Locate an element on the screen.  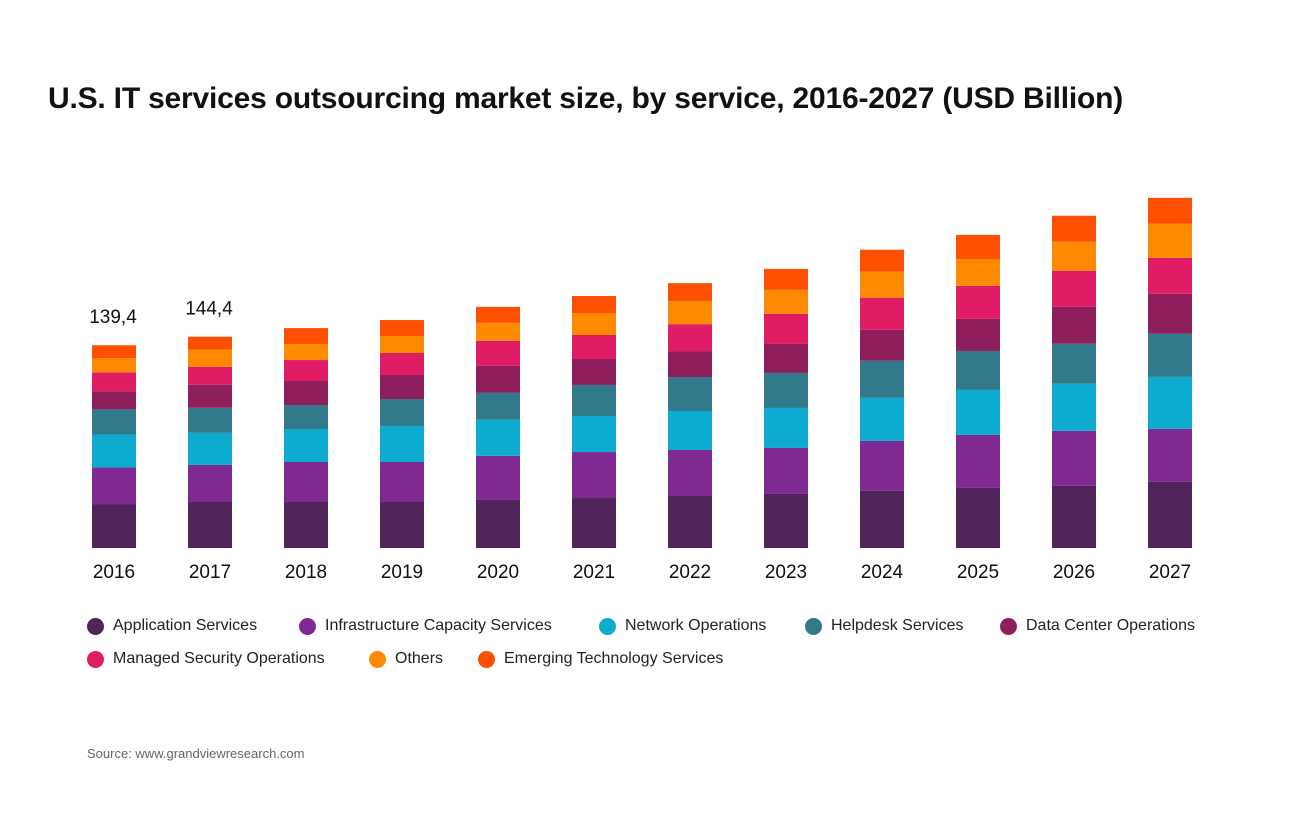
x-tick-label-2023: 2023 is located at coordinates (786, 572).